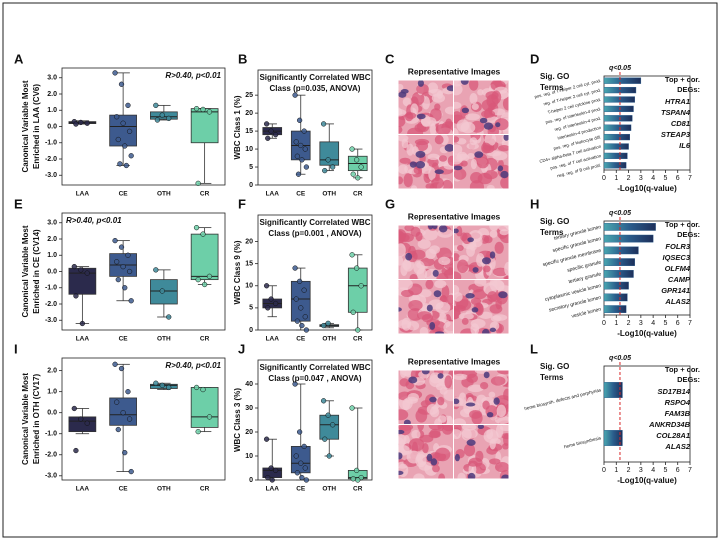  I want to click on panel-letter: H, so click(534, 203).